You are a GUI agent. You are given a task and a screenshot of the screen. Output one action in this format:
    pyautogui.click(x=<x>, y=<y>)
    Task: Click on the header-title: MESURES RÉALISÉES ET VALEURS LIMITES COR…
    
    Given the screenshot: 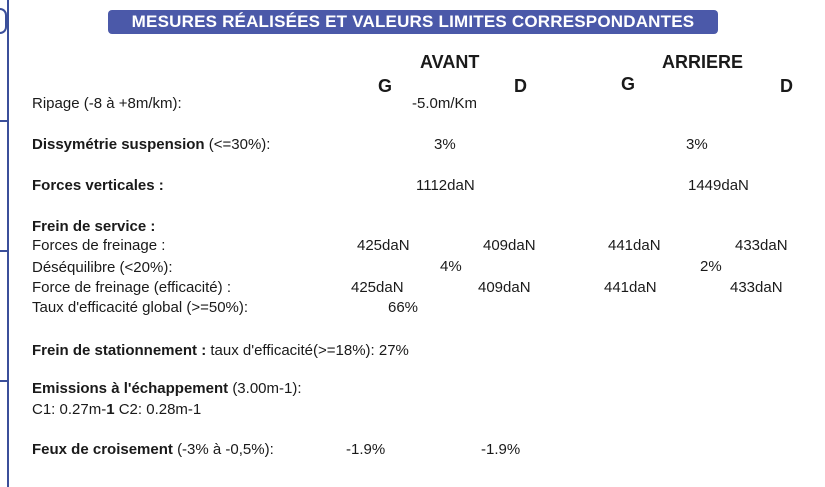 What is the action you would take?
    pyautogui.click(x=413, y=21)
    